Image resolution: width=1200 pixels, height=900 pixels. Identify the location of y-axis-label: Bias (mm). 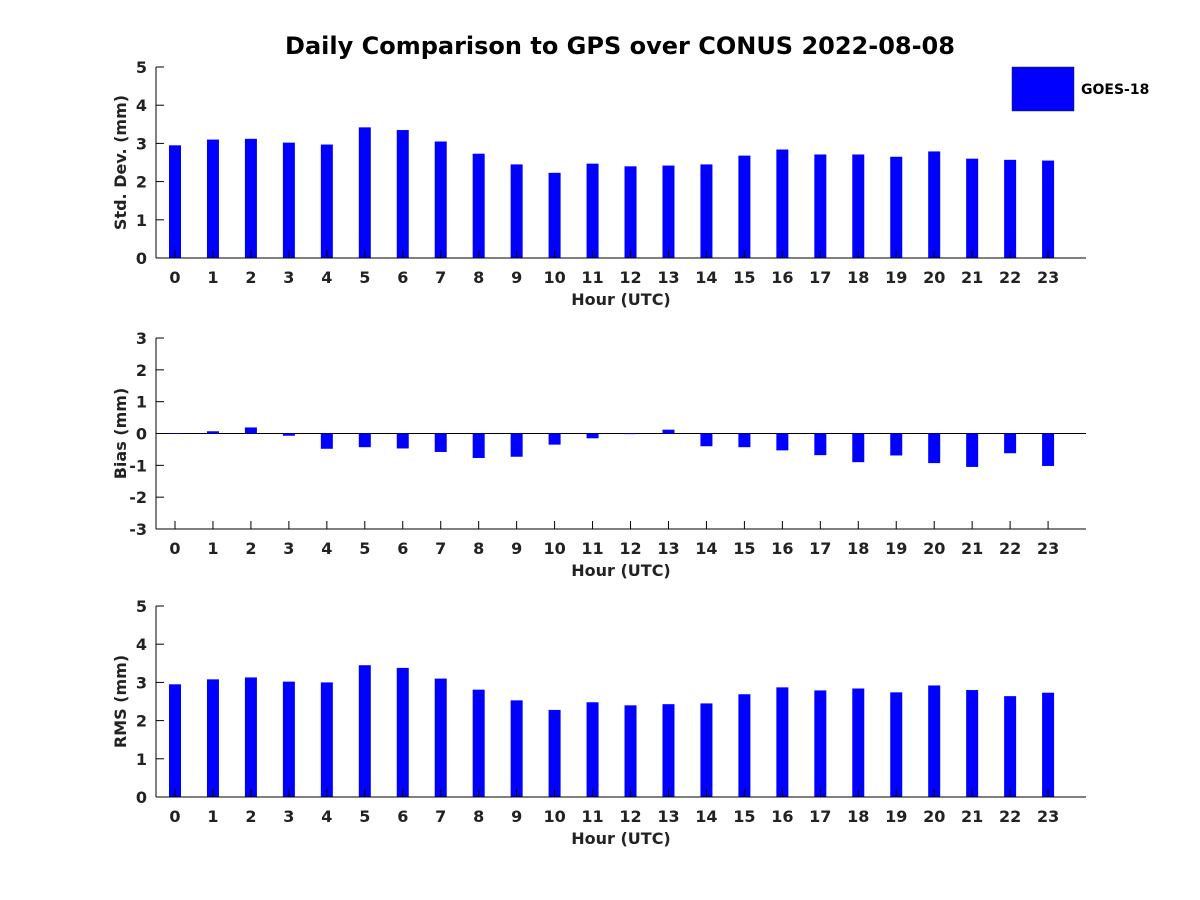
(120, 434).